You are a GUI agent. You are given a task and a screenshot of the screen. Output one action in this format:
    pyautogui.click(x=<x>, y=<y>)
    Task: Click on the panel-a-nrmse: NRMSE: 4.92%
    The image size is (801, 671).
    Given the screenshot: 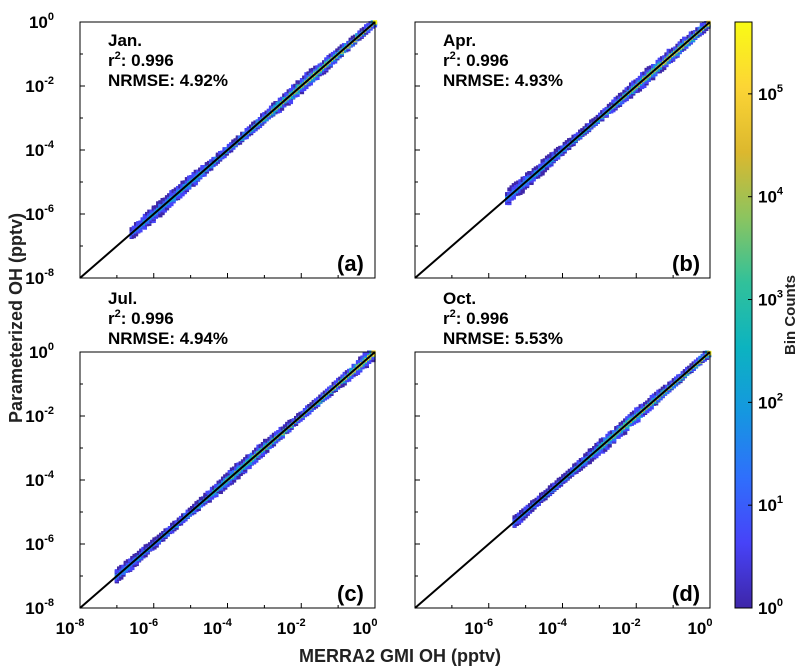 What is the action you would take?
    pyautogui.click(x=168, y=80)
    